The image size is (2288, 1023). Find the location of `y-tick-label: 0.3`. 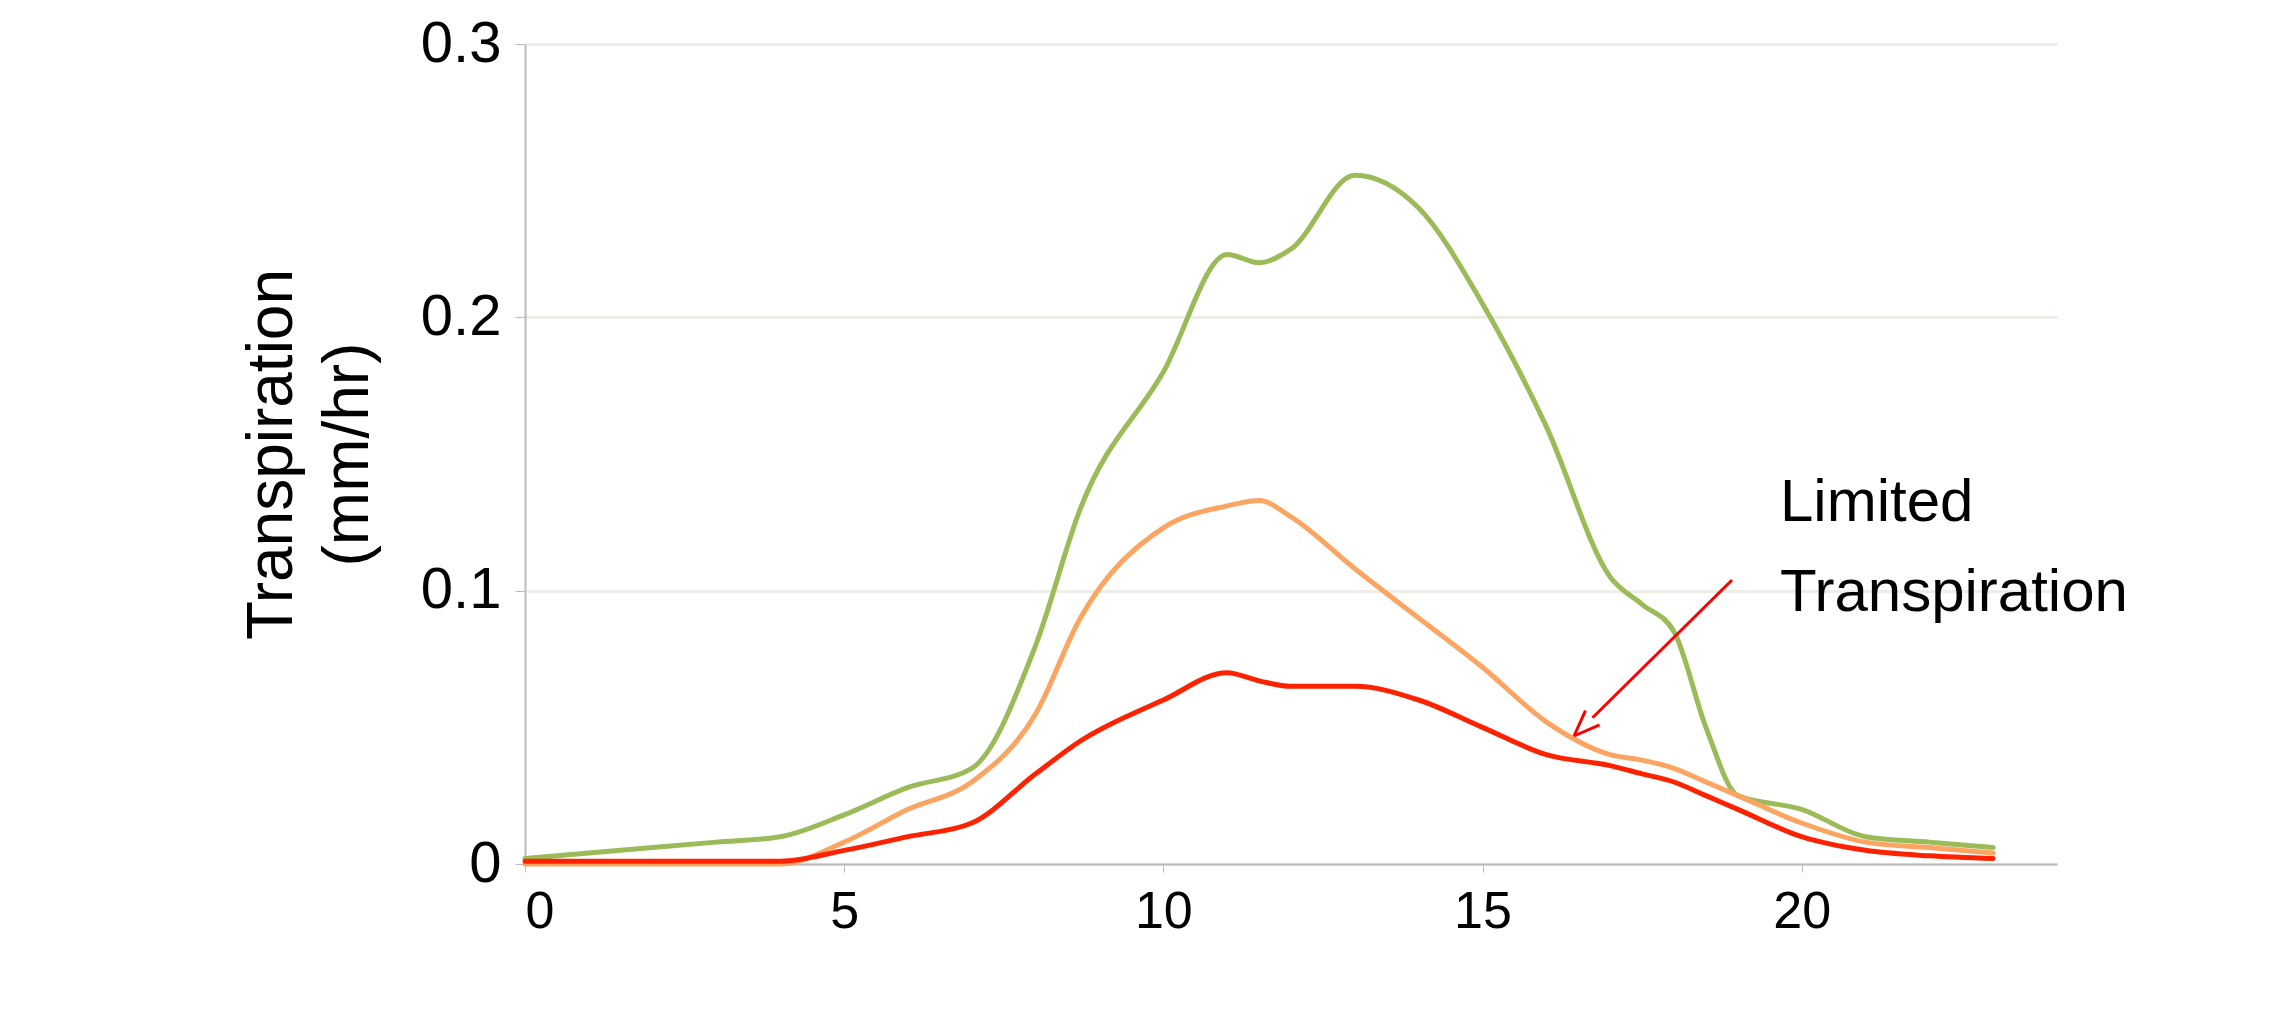

y-tick-label: 0.3 is located at coordinates (461, 41).